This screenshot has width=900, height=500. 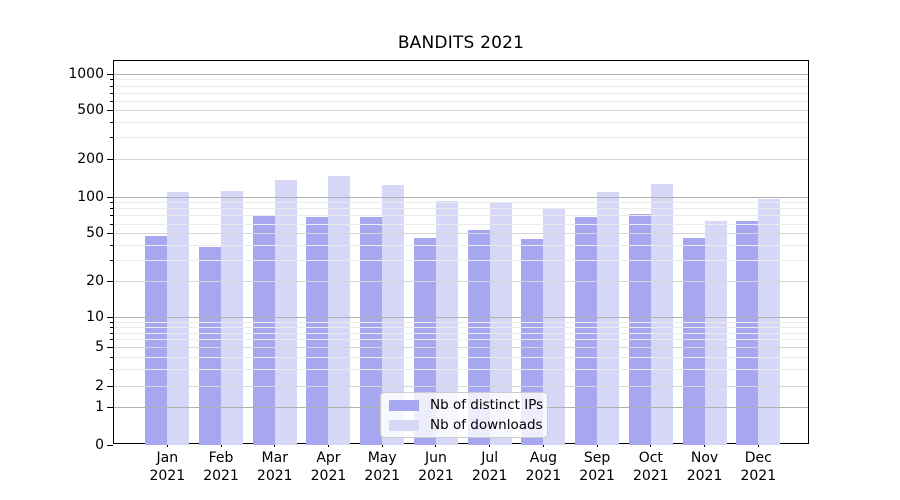 What do you see at coordinates (747, 332) in the screenshot?
I see `bar-nb-of-distinct-ips-dec` at bounding box center [747, 332].